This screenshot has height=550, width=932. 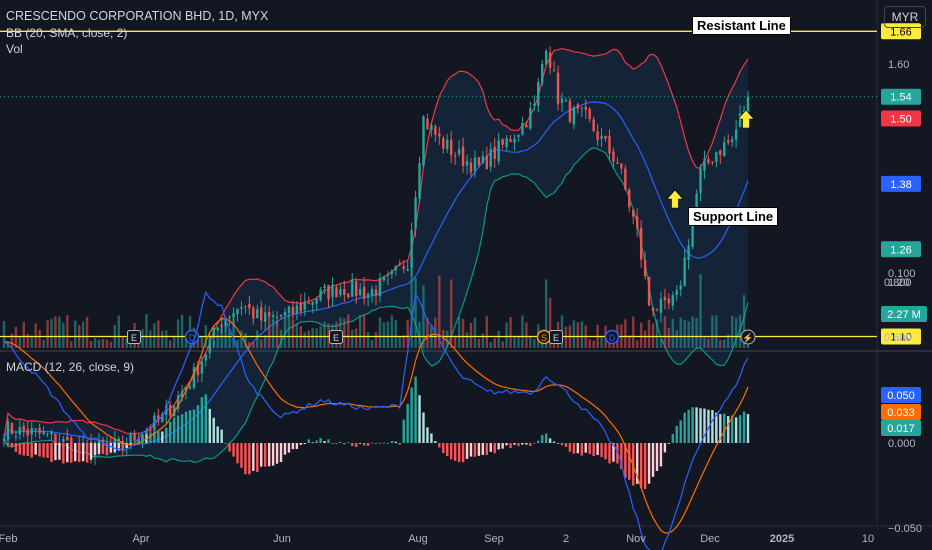 I want to click on chart-title: CRESCENDO CORPORATION BHD, 1D, MYX, so click(x=137, y=16).